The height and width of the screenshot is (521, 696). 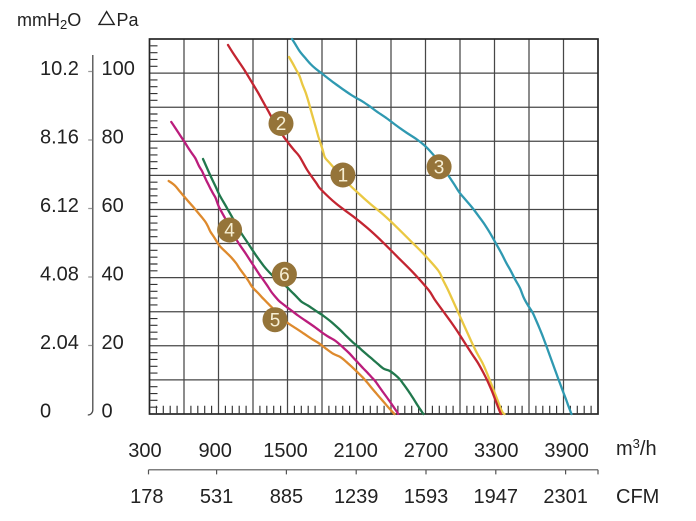 I want to click on svg-text: 2, so click(x=281, y=124).